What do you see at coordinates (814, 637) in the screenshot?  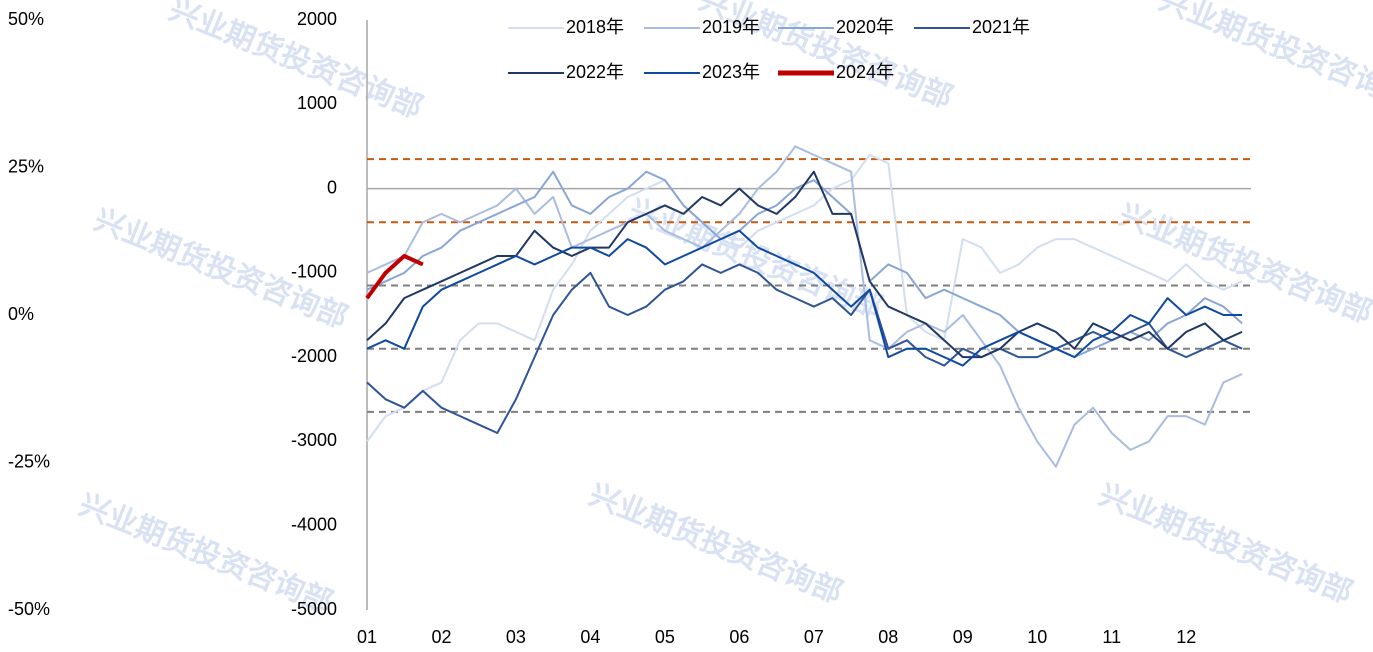 I see `x-tick-label: 07` at bounding box center [814, 637].